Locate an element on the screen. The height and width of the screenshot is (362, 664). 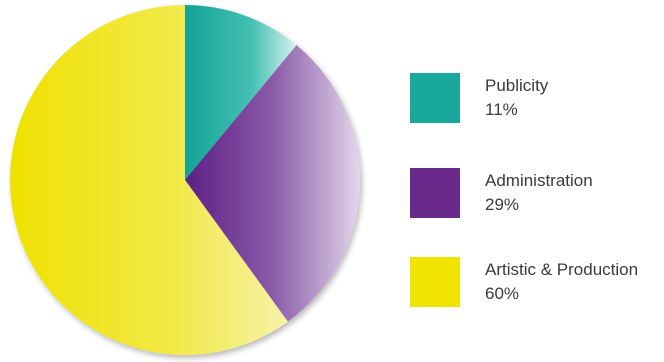
legend-item-administration: Administration 29% is located at coordinates (535, 193).